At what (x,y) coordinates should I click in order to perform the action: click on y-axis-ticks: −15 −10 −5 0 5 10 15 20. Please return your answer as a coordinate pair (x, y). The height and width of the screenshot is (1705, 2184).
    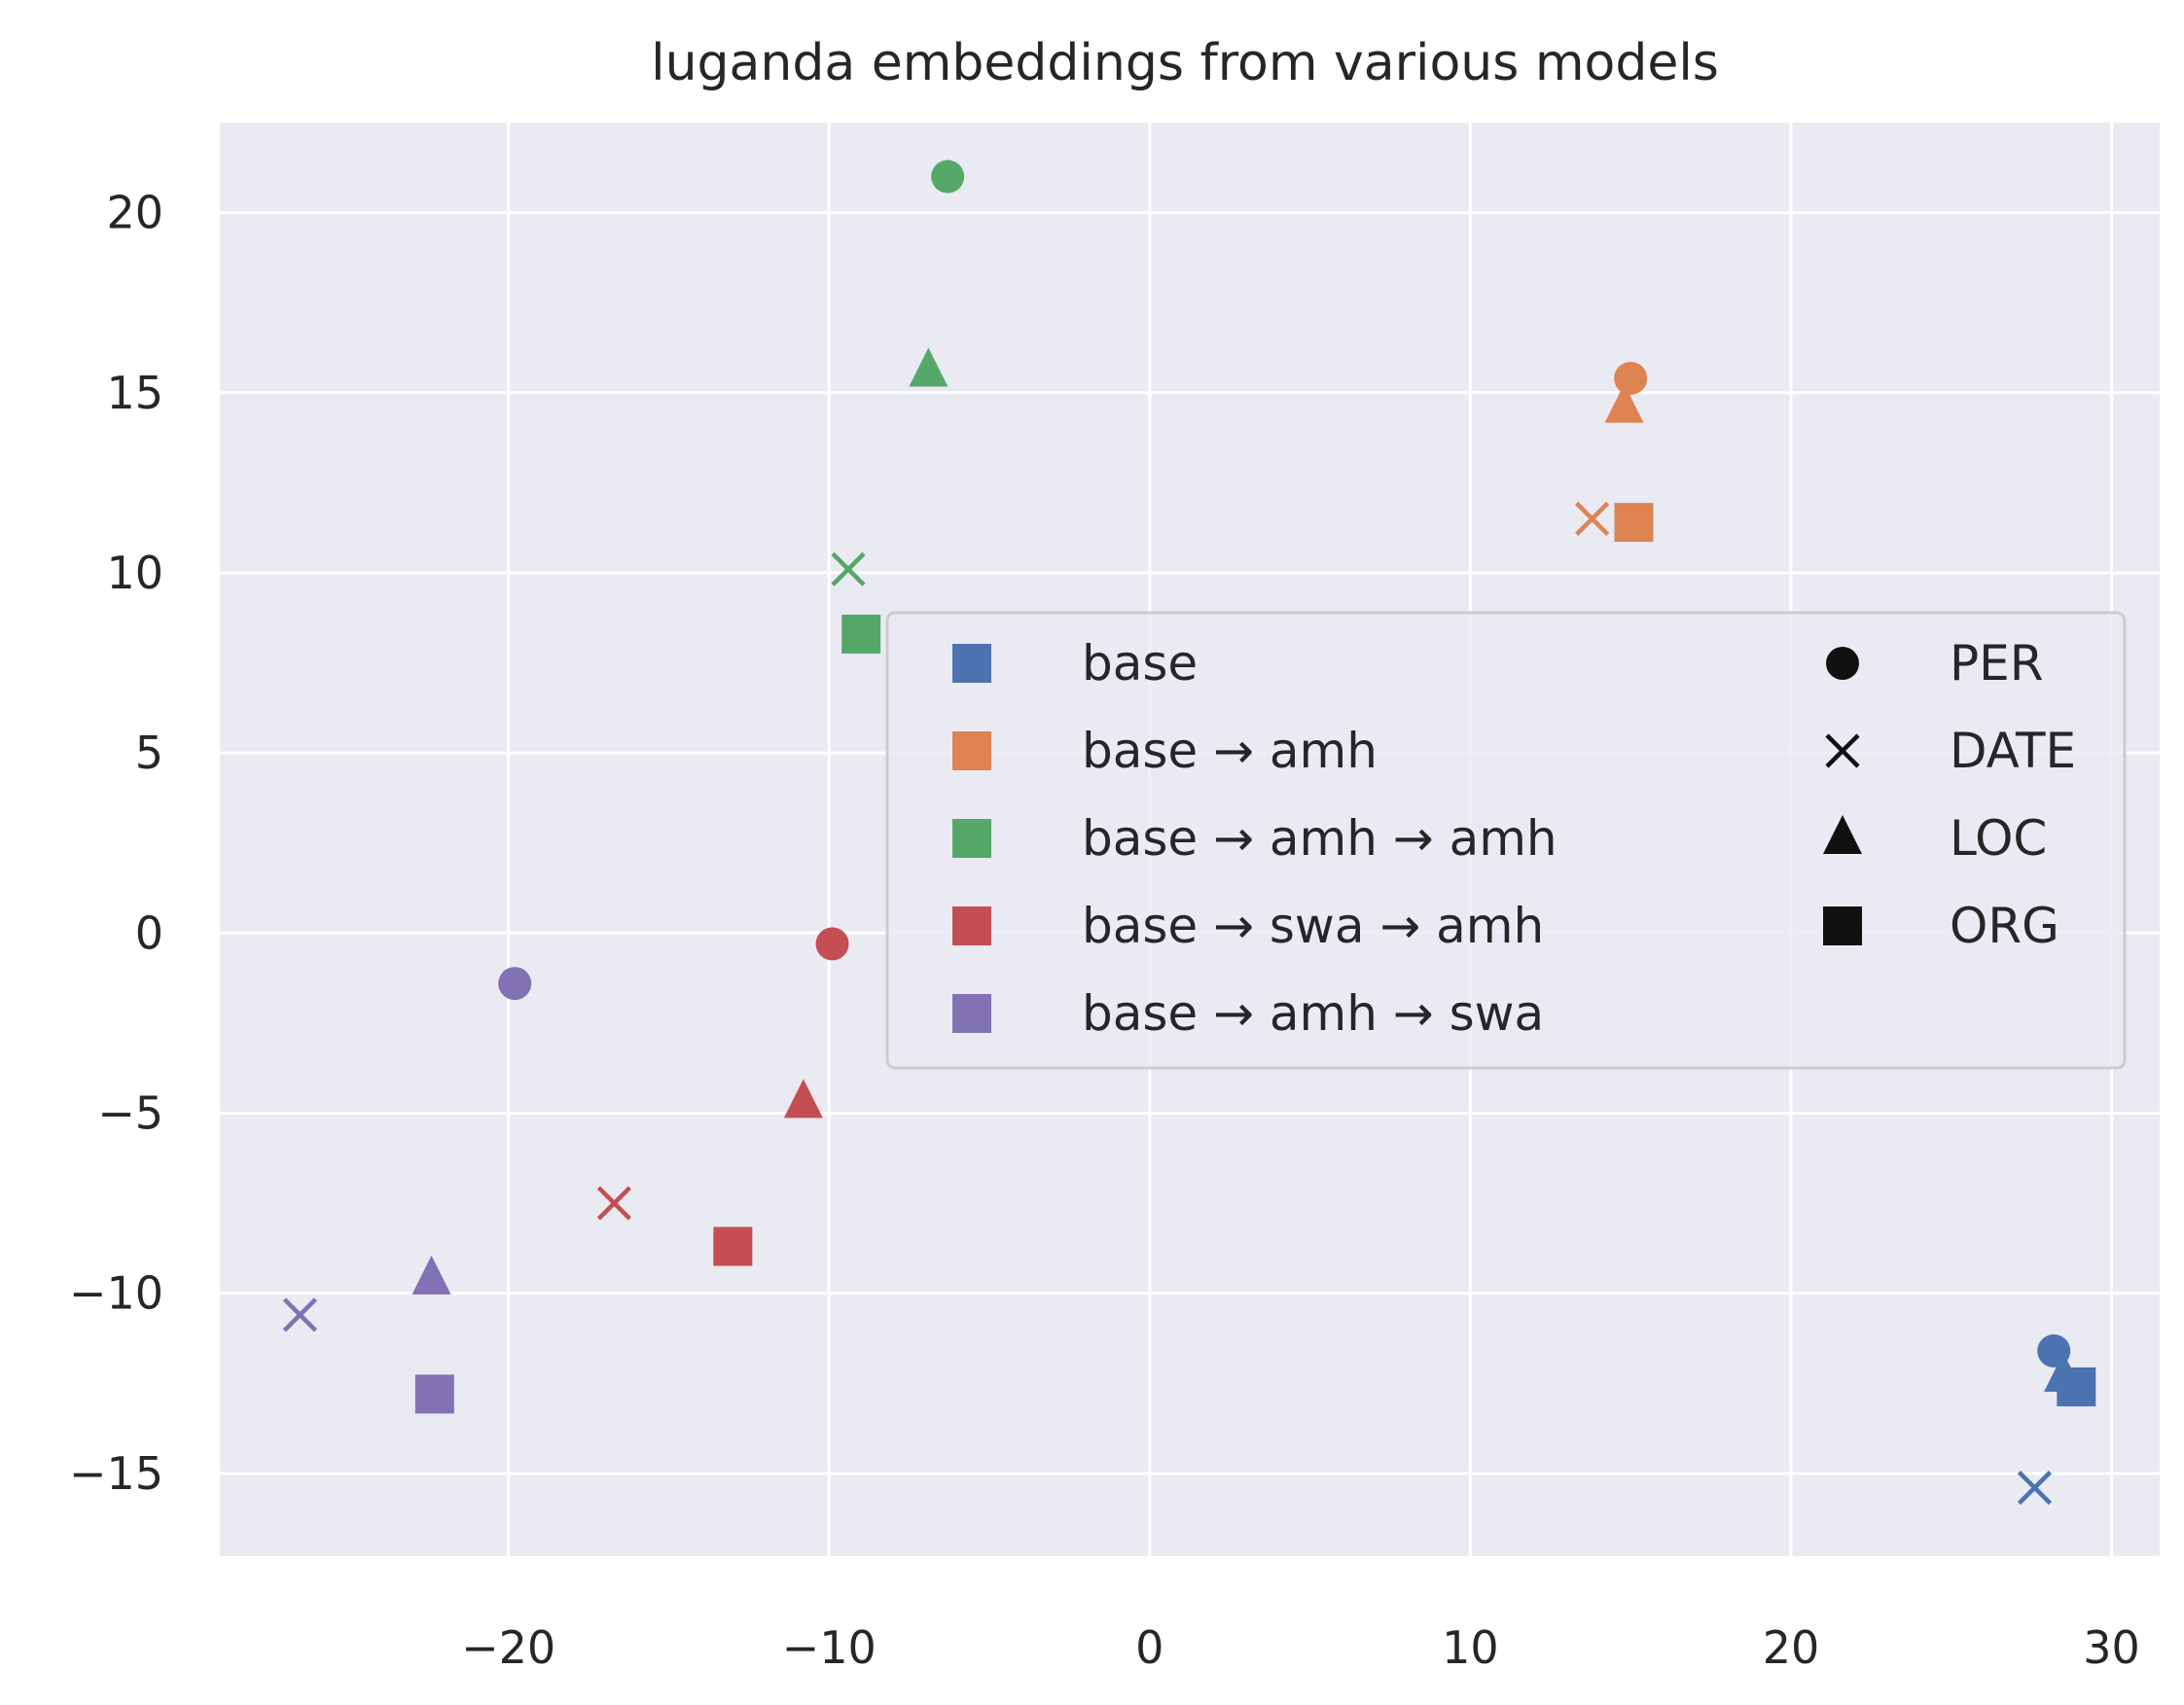
    Looking at the image, I should click on (116, 843).